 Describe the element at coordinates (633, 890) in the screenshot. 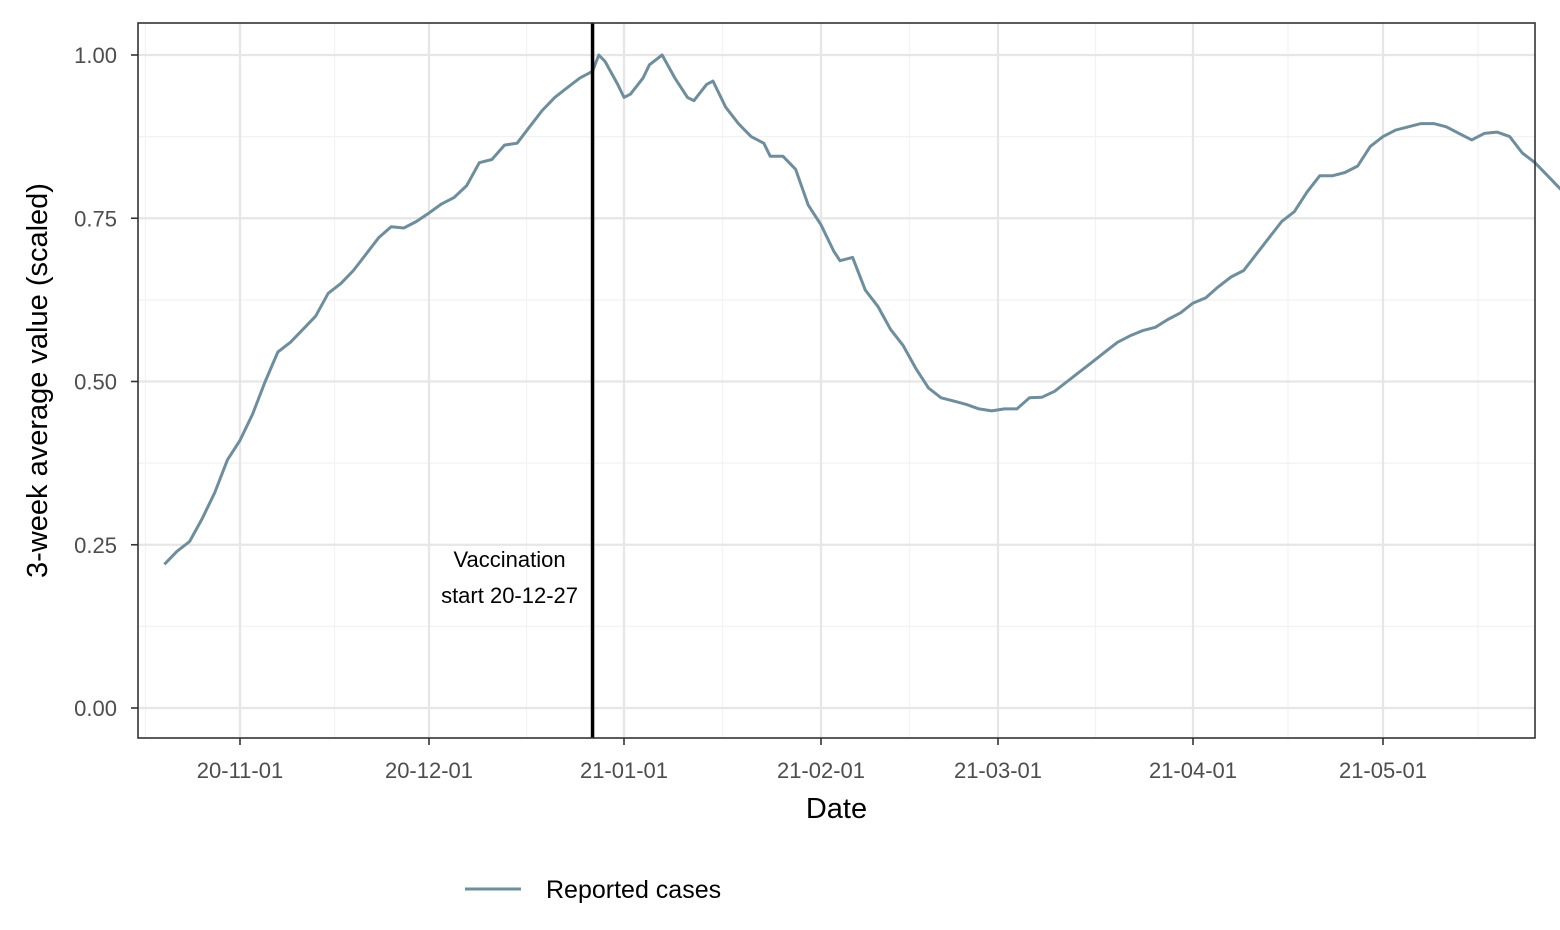

I see `legend-label: Reported cases` at that location.